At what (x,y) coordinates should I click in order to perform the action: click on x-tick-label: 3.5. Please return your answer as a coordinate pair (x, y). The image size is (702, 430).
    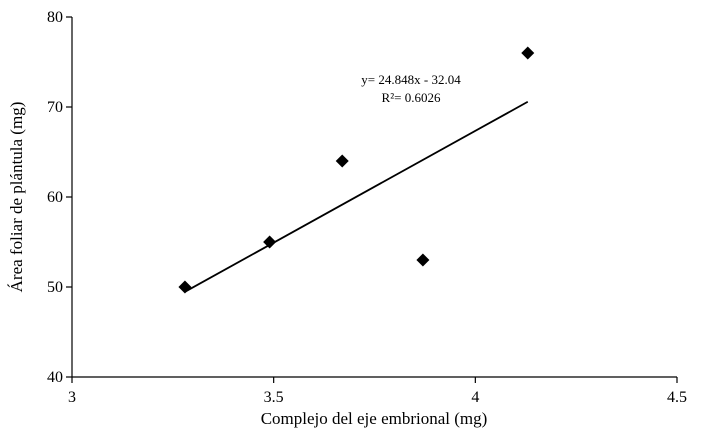
    Looking at the image, I should click on (274, 397).